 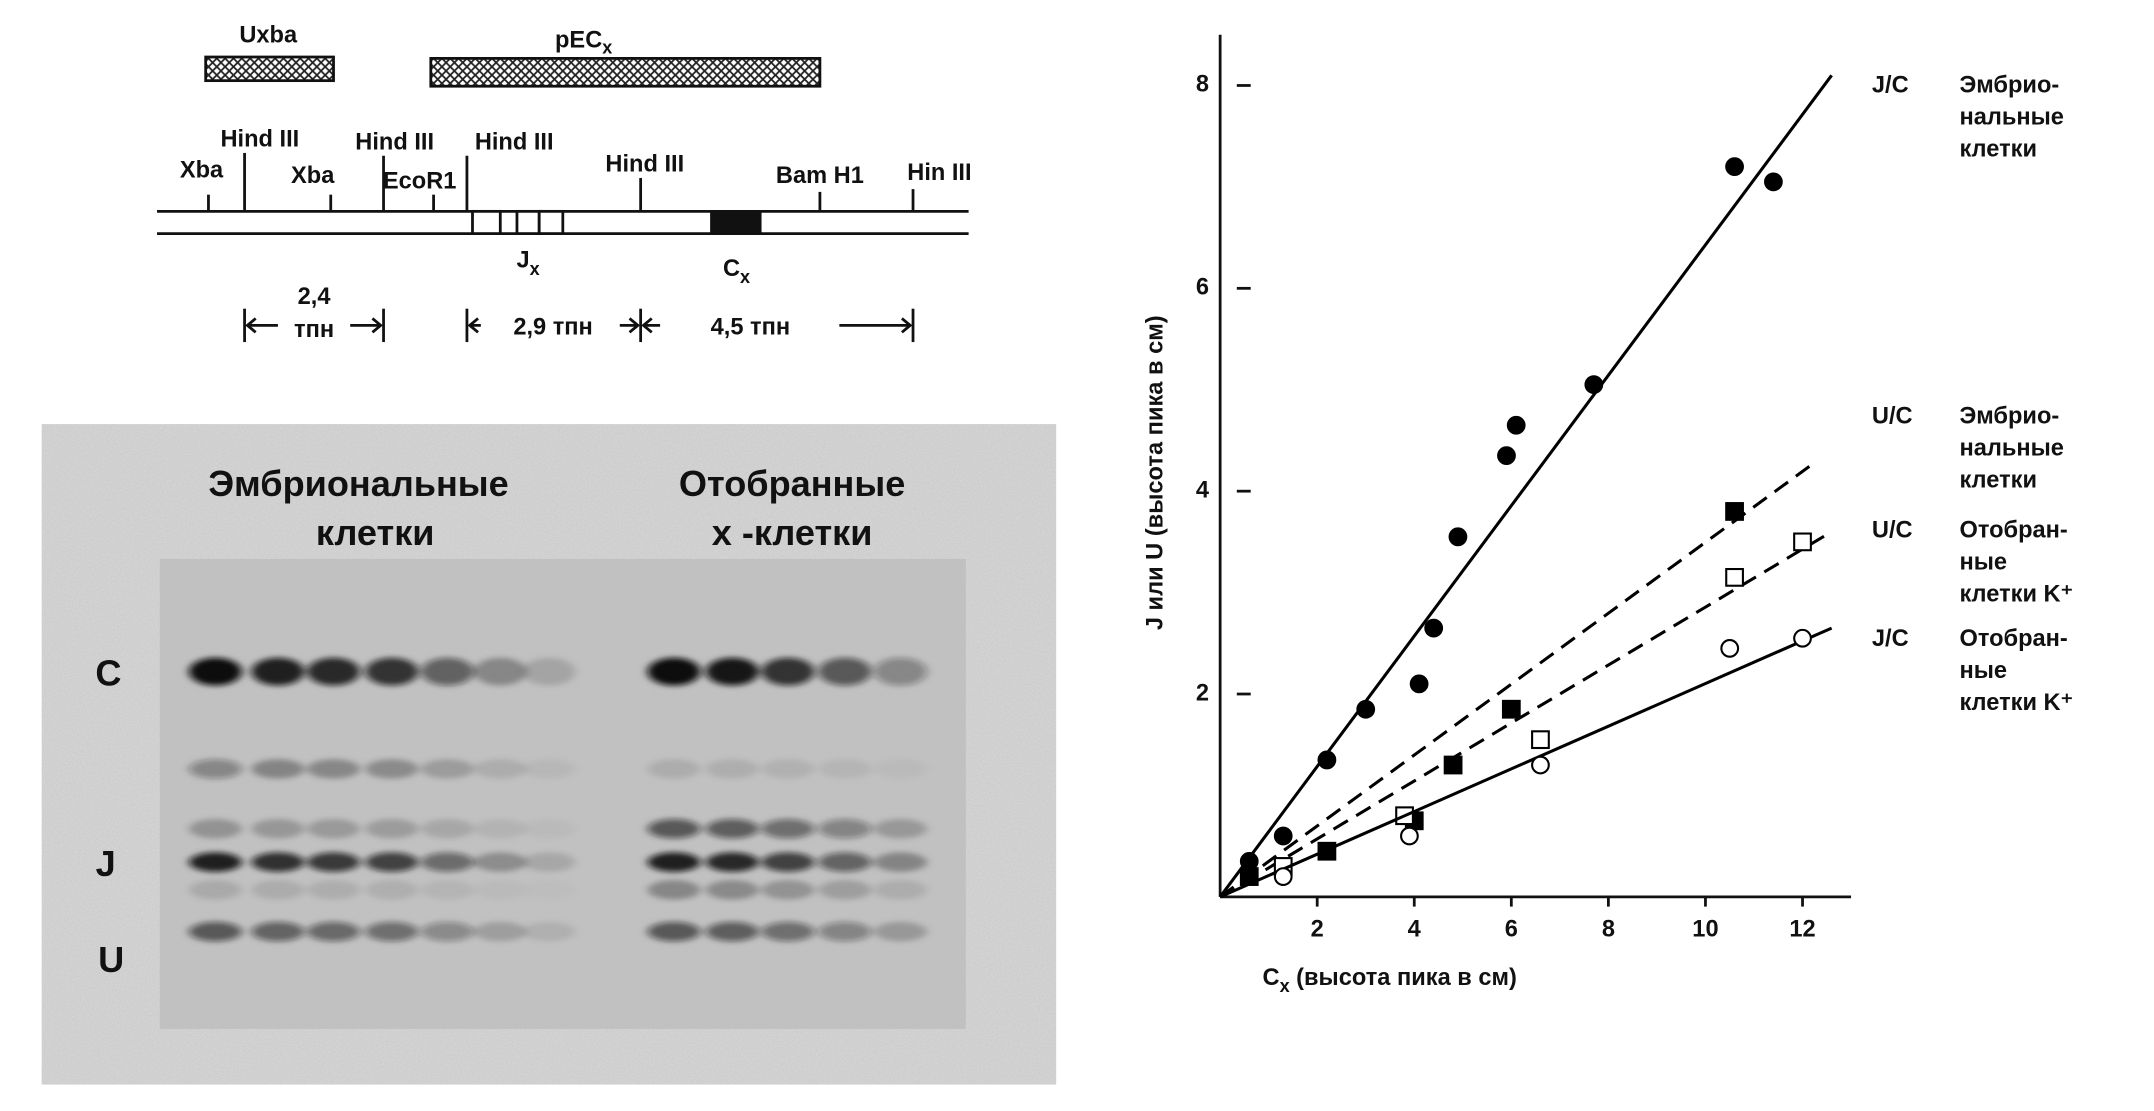 I want to click on legend-text: нальные, so click(x=2011, y=117).